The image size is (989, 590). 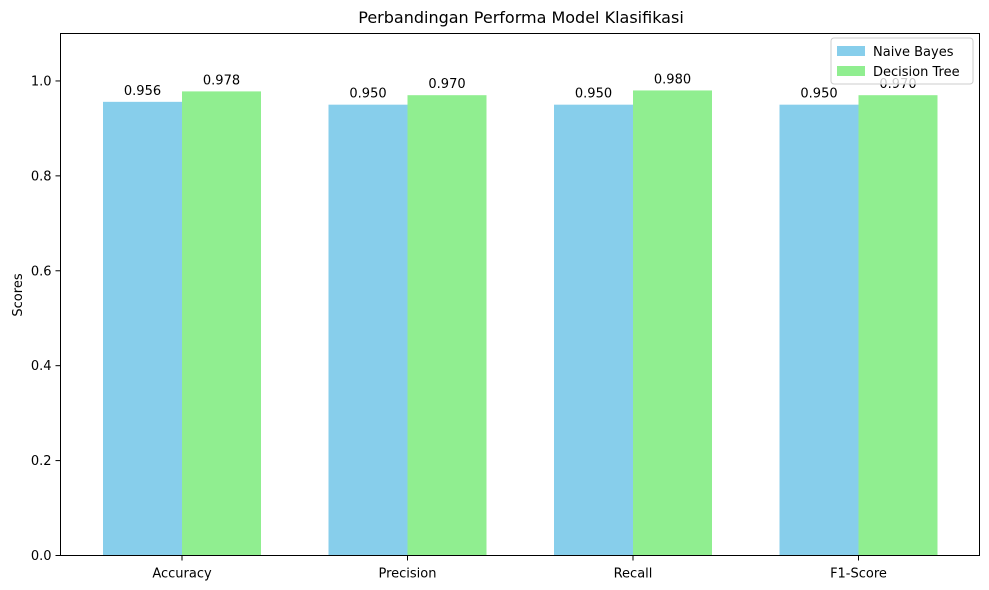 What do you see at coordinates (447, 325) in the screenshot?
I see `bar-decision-tree-precision` at bounding box center [447, 325].